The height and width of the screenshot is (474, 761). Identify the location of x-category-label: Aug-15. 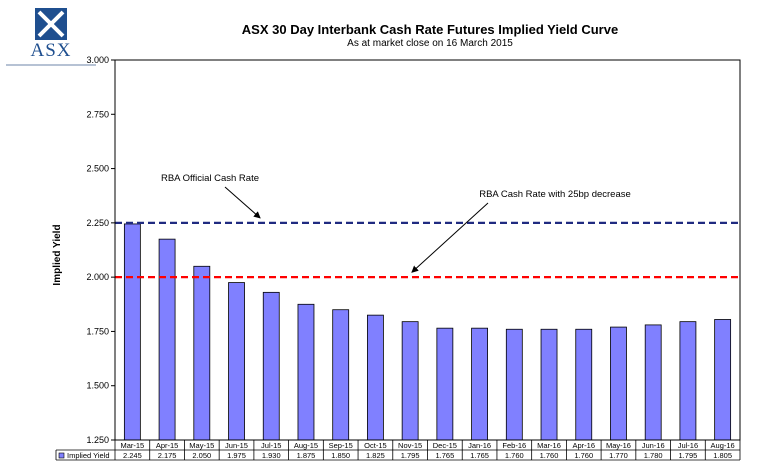
(306, 445).